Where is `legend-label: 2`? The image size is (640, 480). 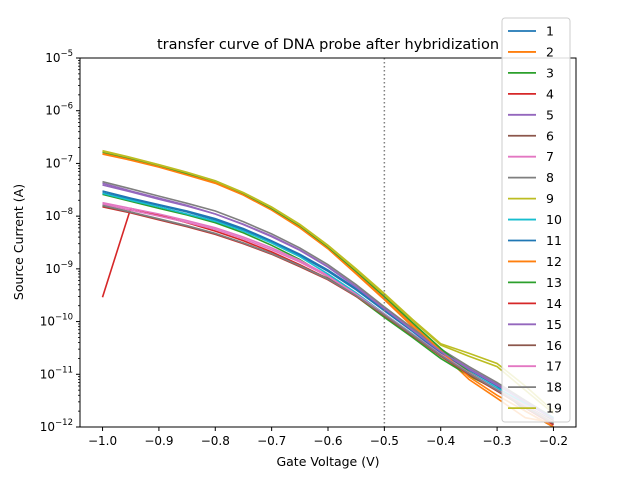 legend-label: 2 is located at coordinates (550, 51).